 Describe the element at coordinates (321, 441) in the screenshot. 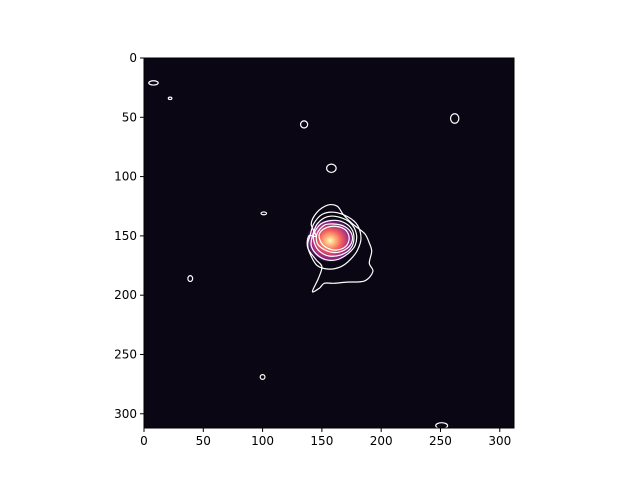

I see `x-tick-label: 150` at that location.